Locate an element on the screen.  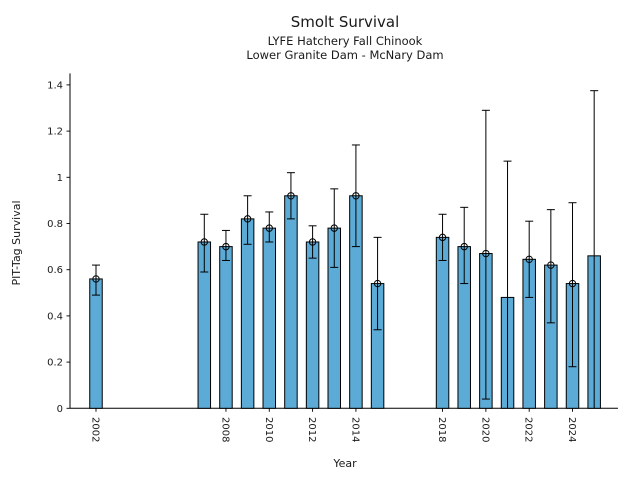
x-tick-label: 2010 is located at coordinates (268, 429).